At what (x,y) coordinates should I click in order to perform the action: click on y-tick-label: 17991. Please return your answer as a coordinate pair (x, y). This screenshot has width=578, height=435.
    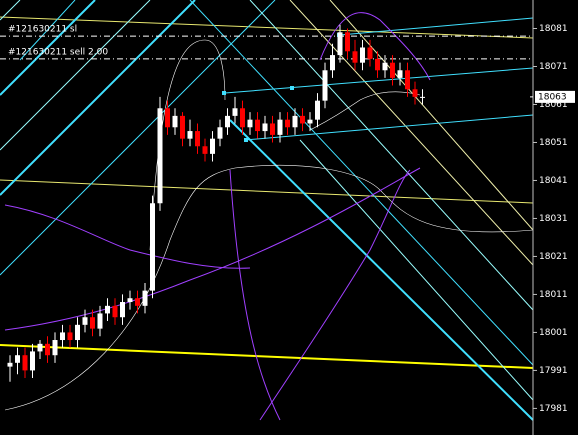
    Looking at the image, I should click on (553, 371).